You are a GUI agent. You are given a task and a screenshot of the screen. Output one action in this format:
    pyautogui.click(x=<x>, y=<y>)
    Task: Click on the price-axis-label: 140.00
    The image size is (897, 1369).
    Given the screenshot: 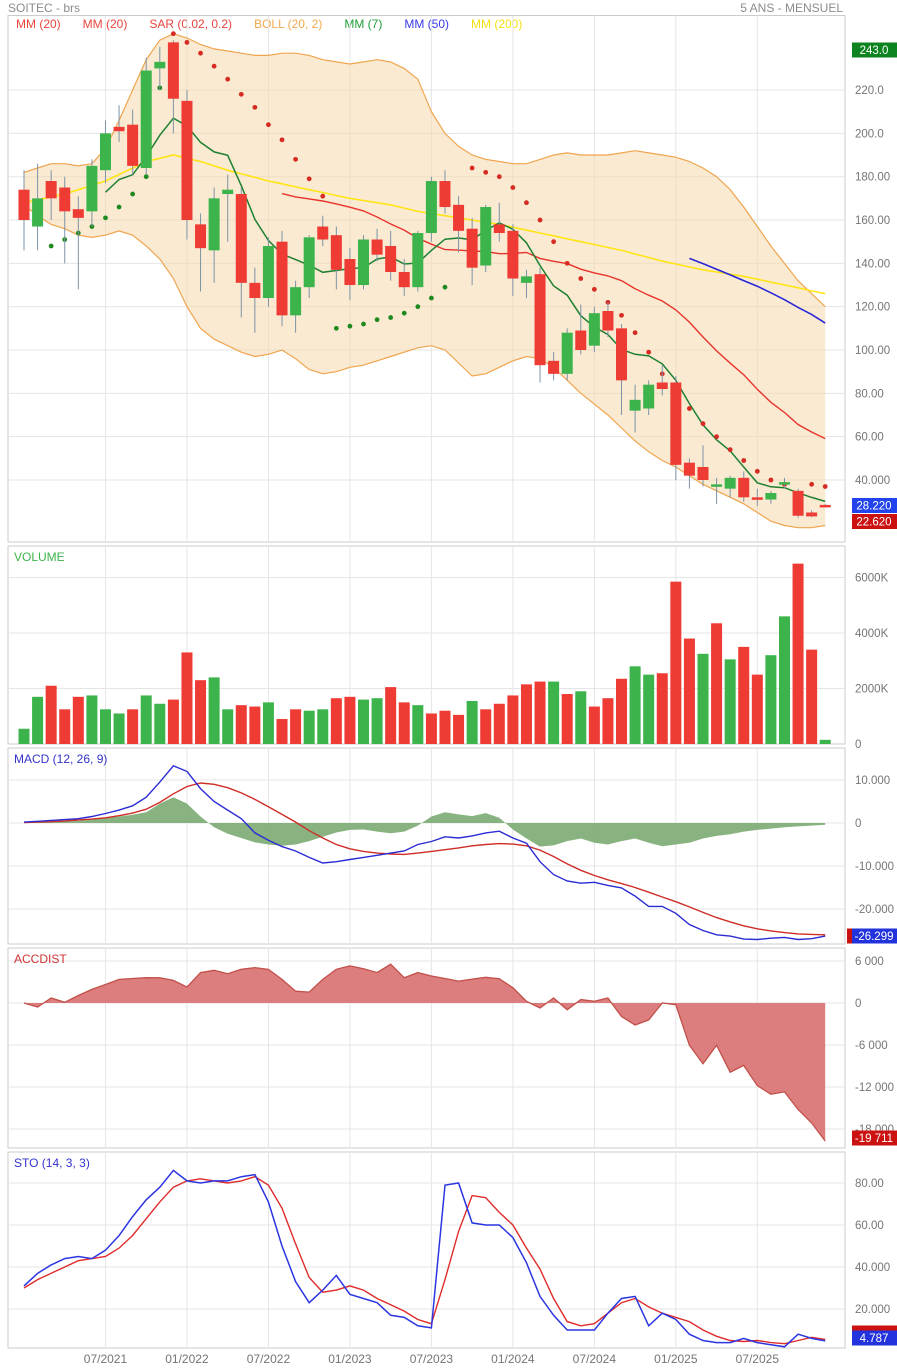 What is the action you would take?
    pyautogui.click(x=872, y=264)
    